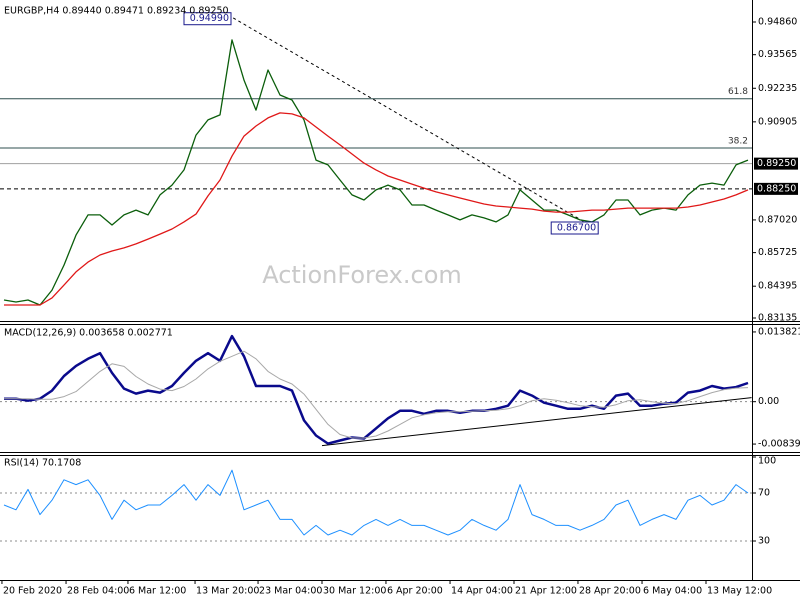 This screenshot has height=600, width=800. Describe the element at coordinates (610, 591) in the screenshot. I see `x-tick-label: 28 Apr 20:00` at that location.